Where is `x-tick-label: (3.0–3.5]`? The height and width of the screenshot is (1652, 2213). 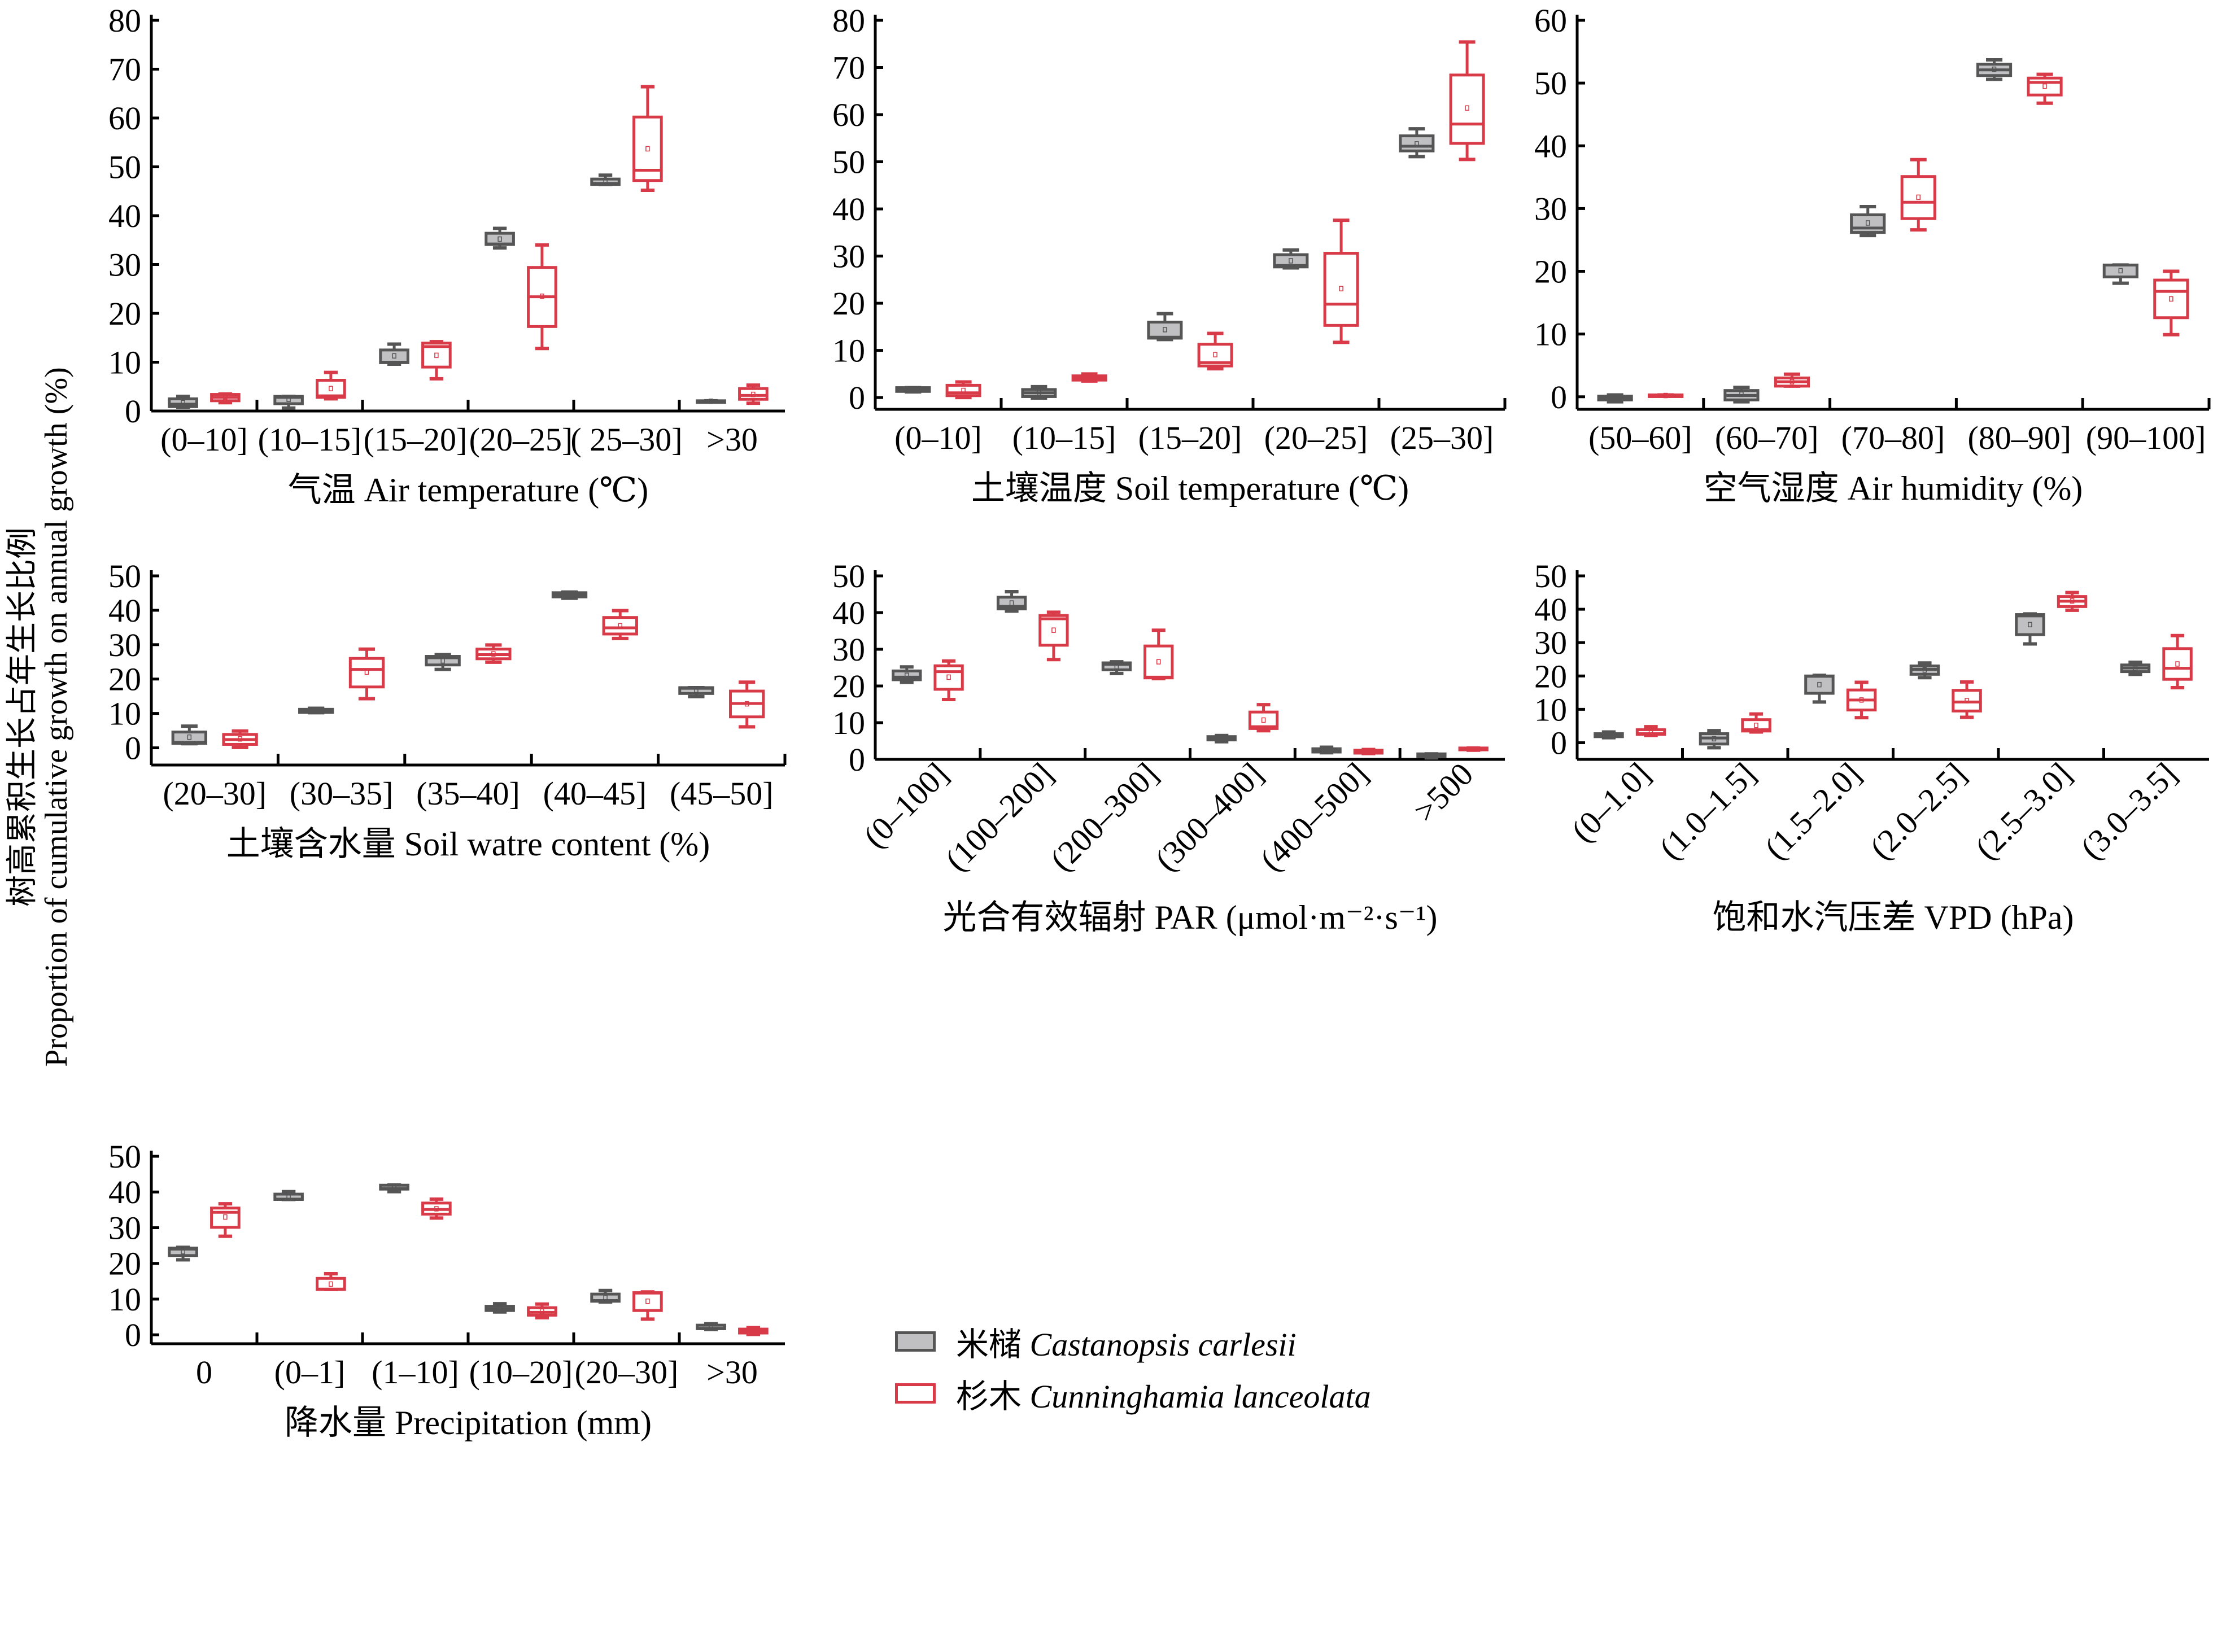
x-tick-label: (3.0–3.5] is located at coordinates (2129, 810).